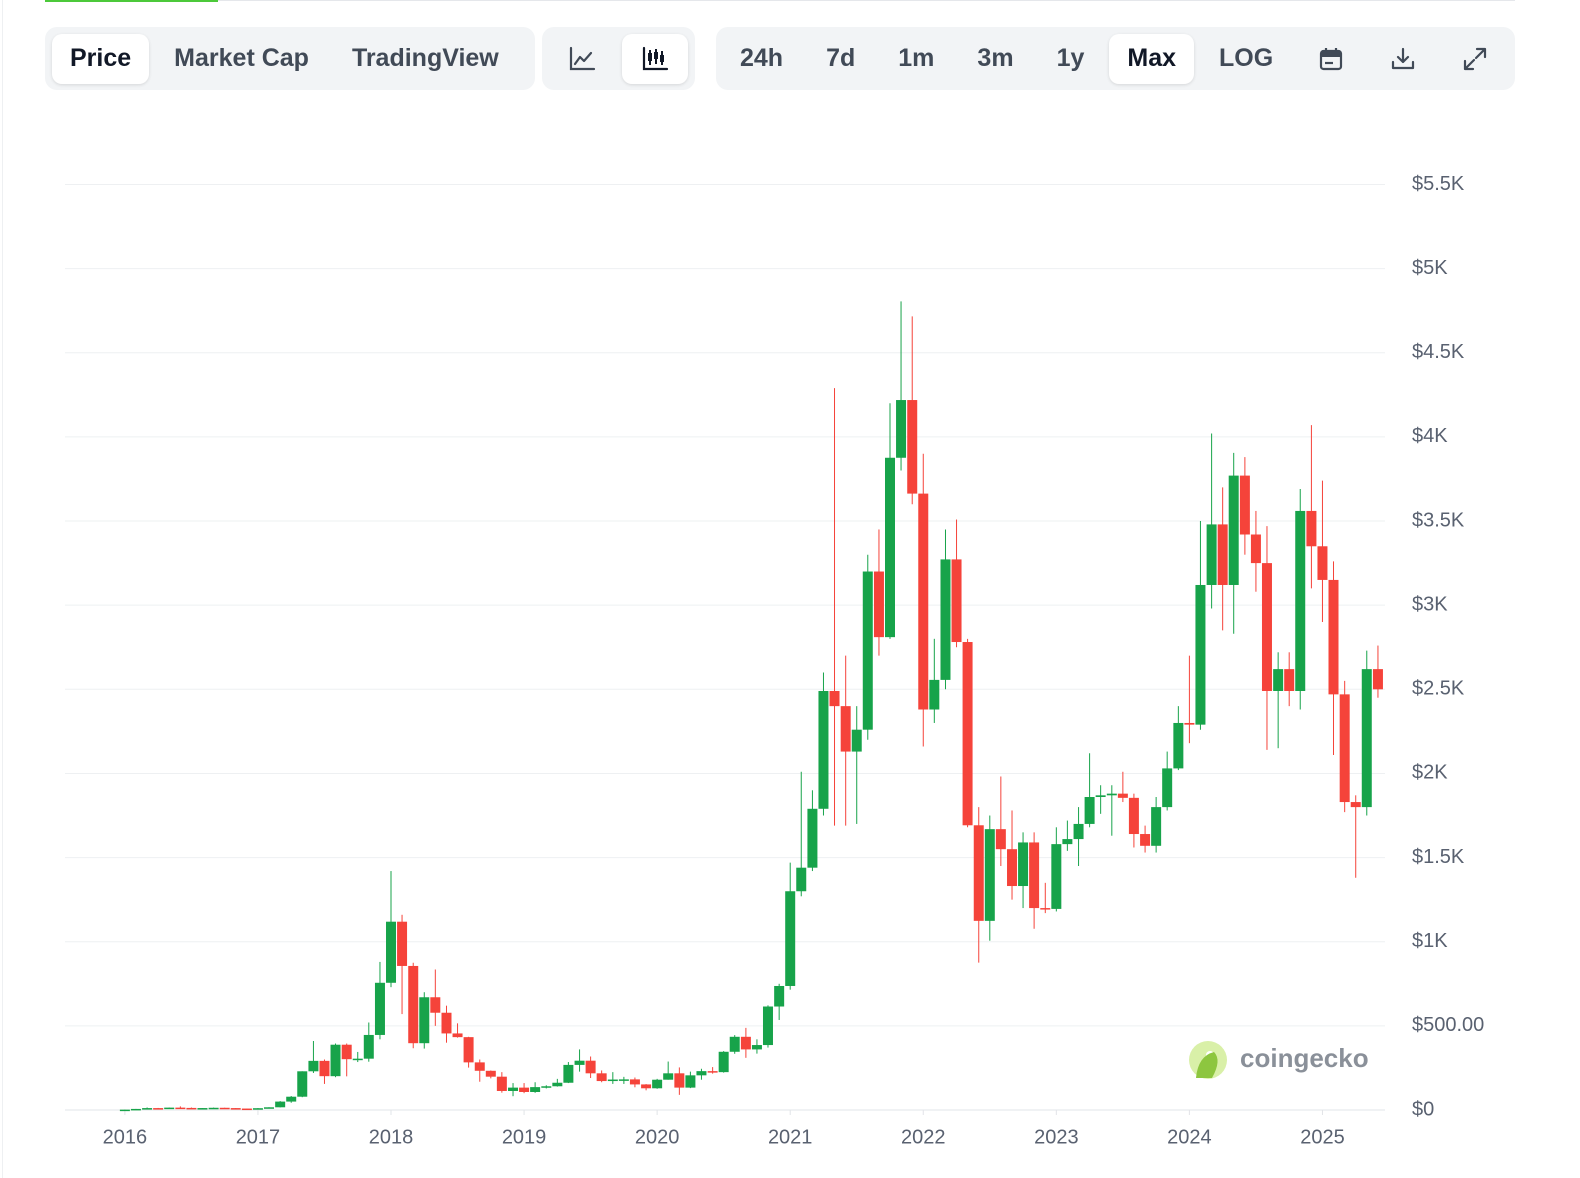  I want to click on candle-chart-button, so click(655, 58).